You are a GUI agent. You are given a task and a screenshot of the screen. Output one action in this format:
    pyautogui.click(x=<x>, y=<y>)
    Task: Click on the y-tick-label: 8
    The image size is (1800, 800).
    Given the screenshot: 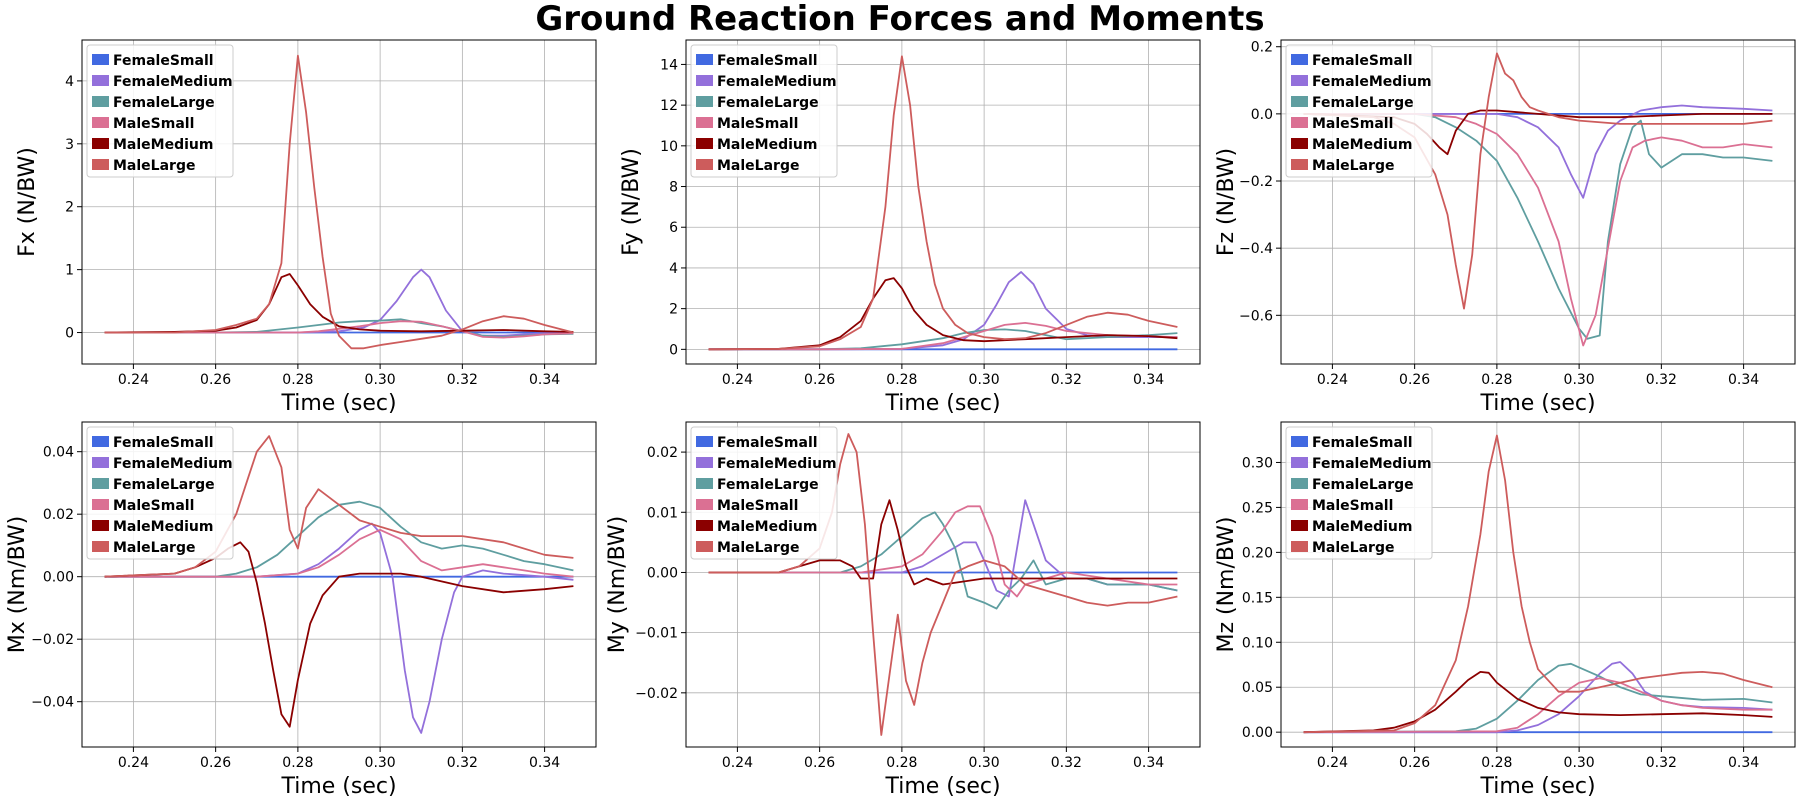 What is the action you would take?
    pyautogui.click(x=673, y=188)
    